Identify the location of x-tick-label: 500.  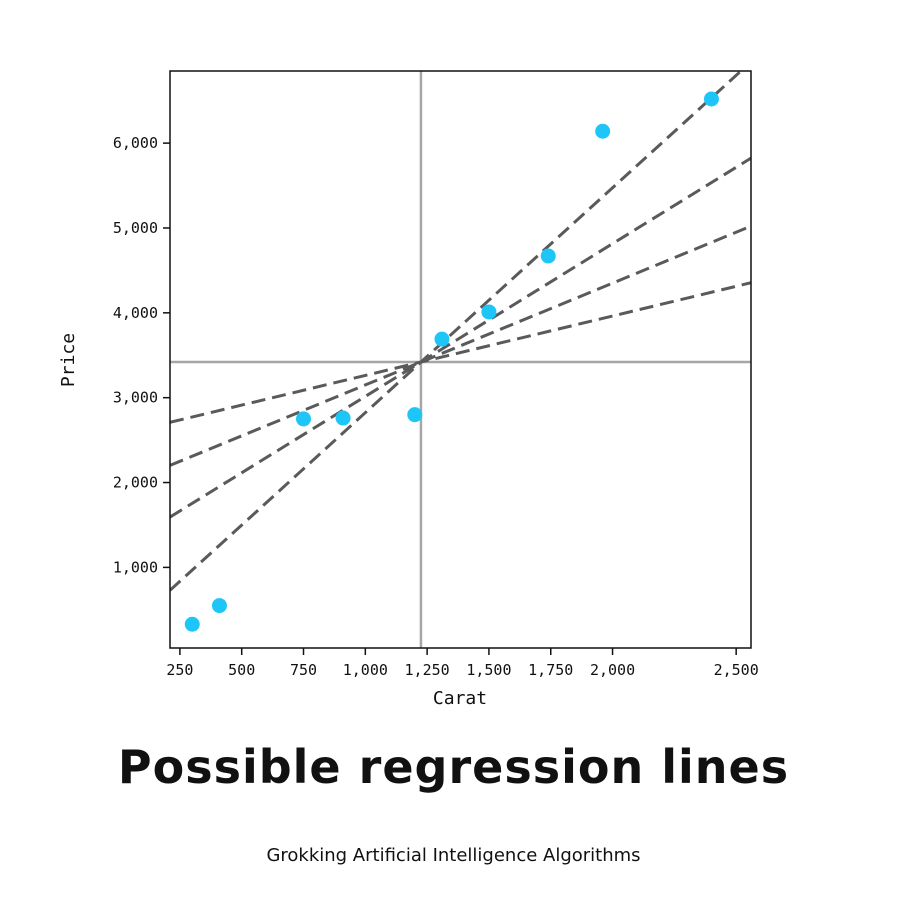
(241, 670).